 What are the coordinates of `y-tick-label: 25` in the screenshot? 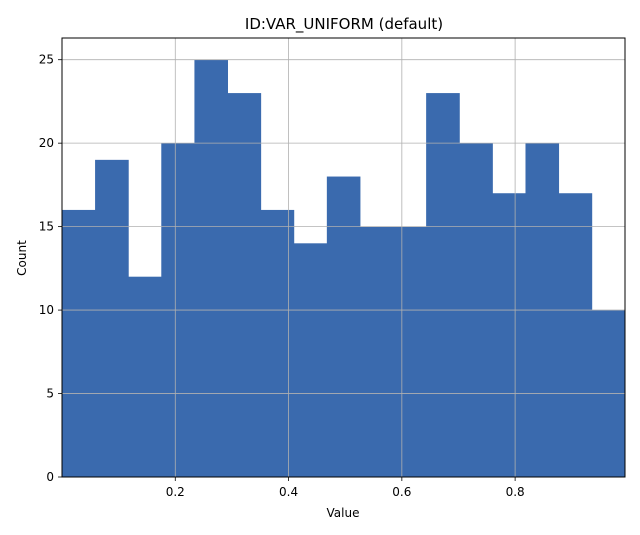 It's located at (46, 60).